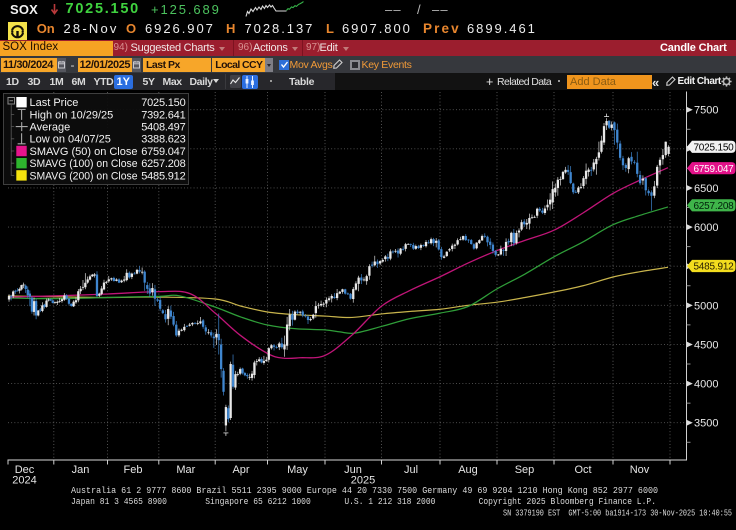  I want to click on svg-text: 4000, so click(706, 385).